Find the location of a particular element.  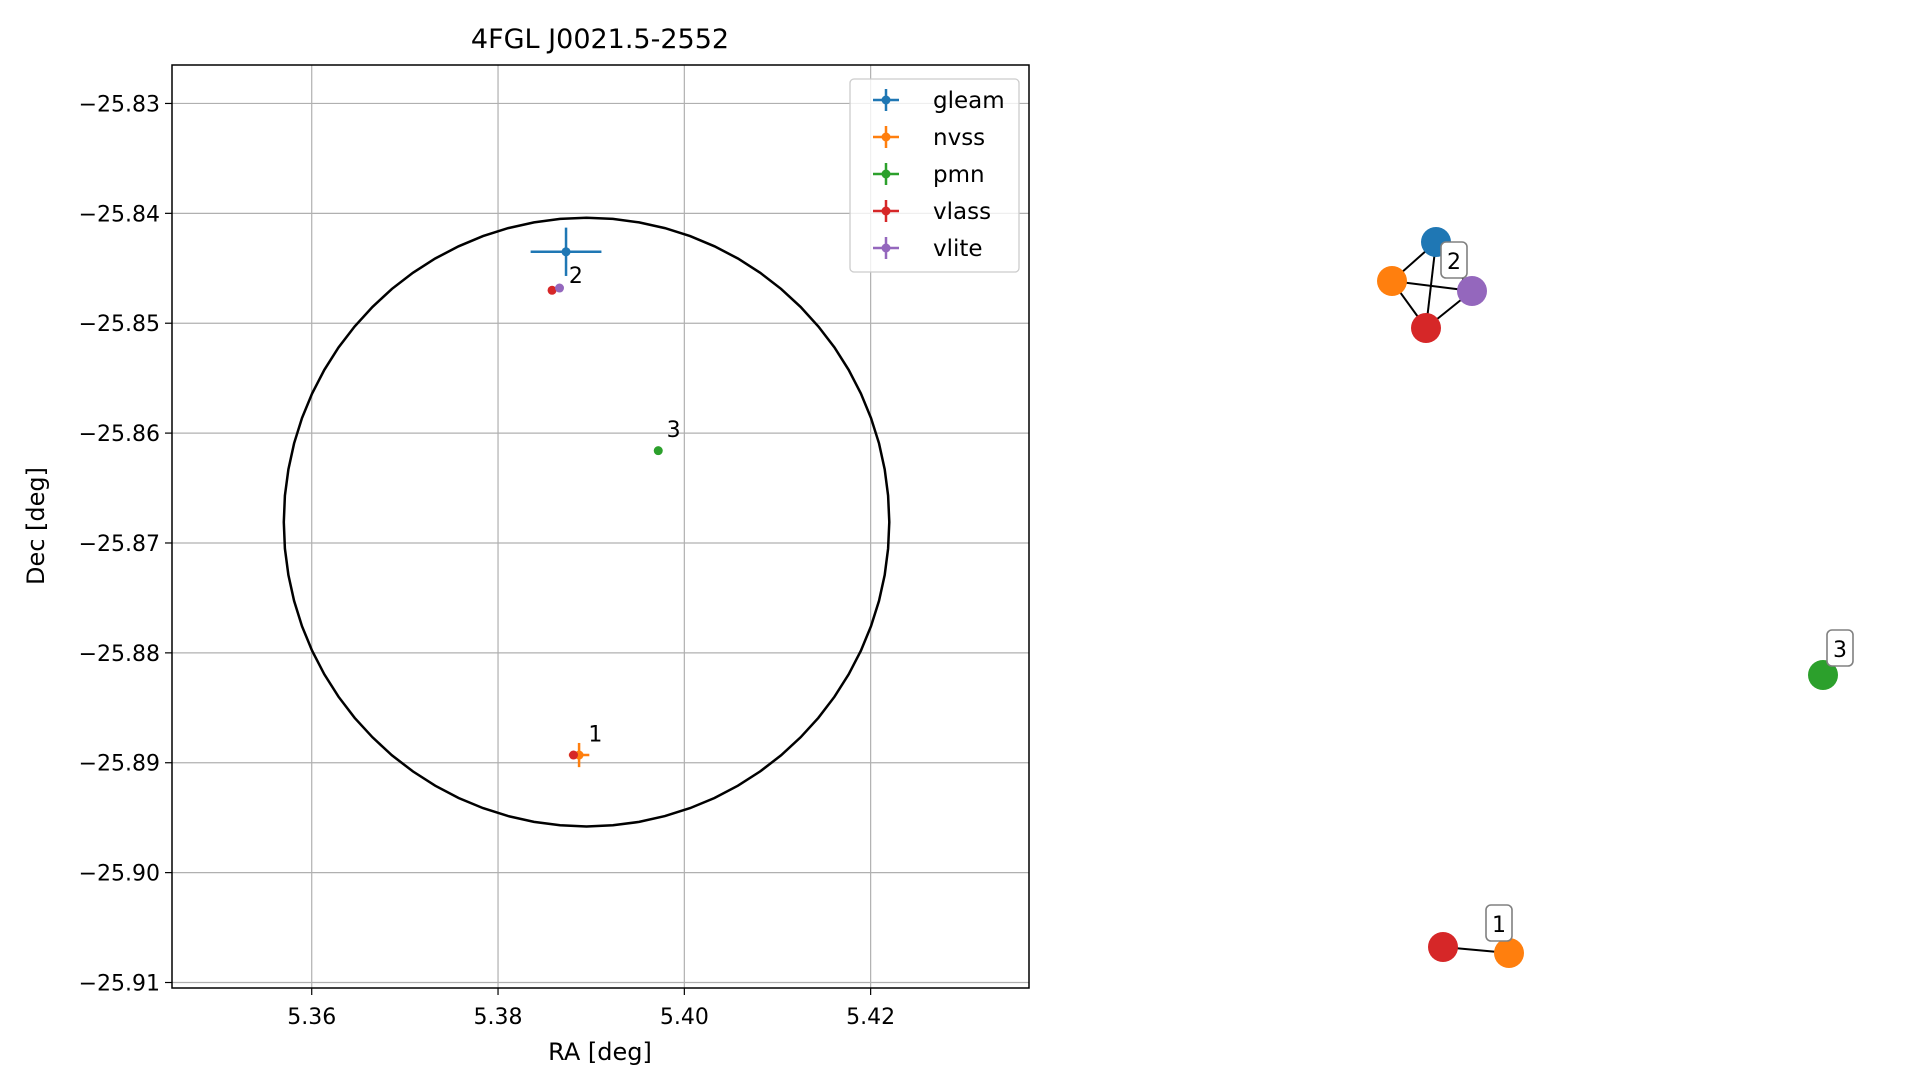

x-axis-label: RA [deg] is located at coordinates (600, 1052).